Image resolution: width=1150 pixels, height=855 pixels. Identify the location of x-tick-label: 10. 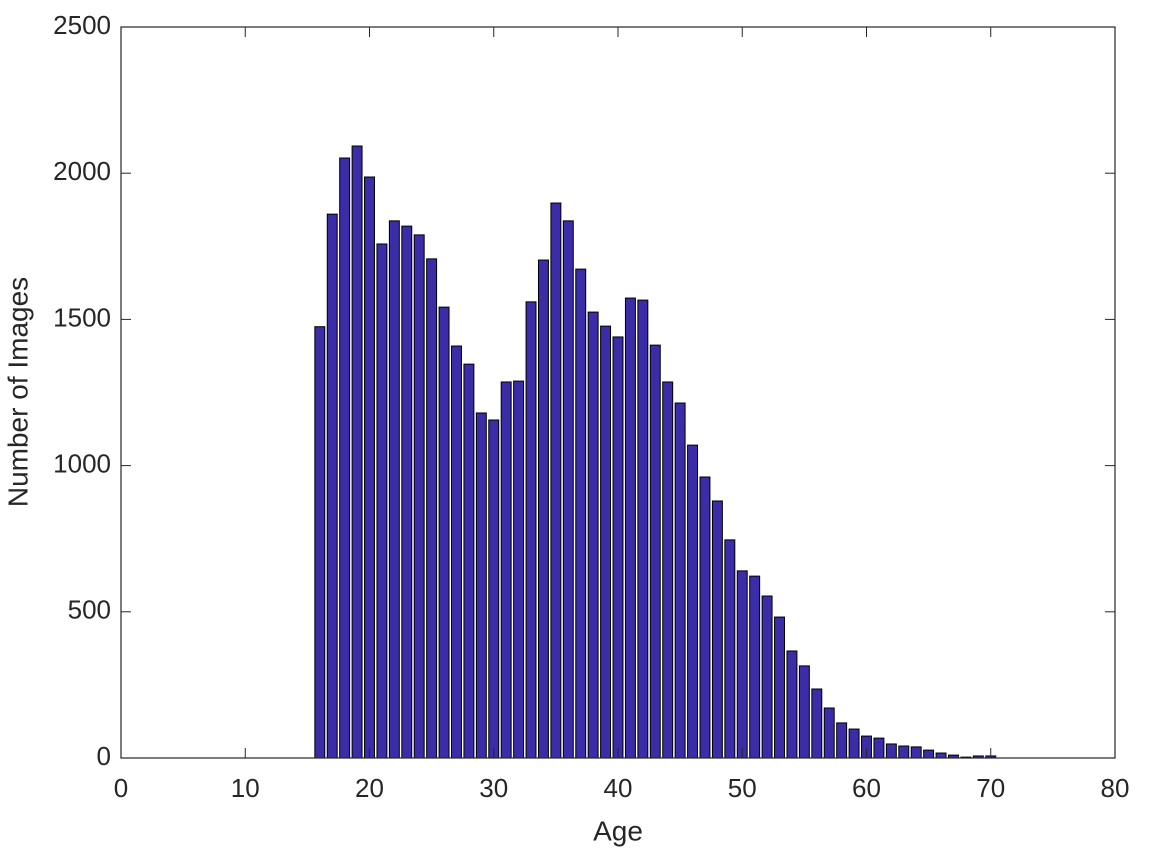
(245, 788).